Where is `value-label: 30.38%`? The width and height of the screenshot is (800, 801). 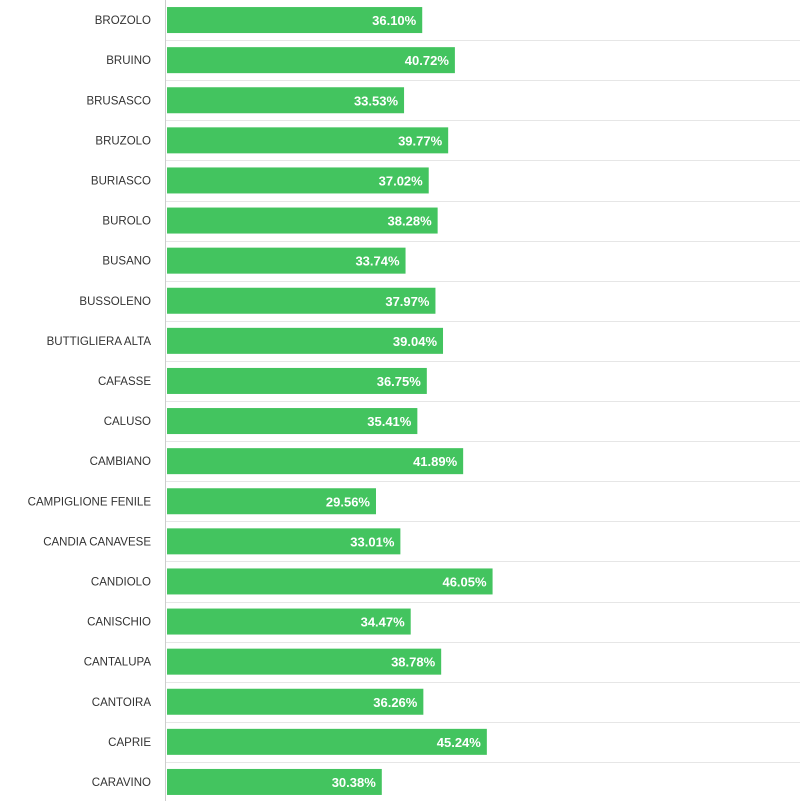
value-label: 30.38% is located at coordinates (354, 782).